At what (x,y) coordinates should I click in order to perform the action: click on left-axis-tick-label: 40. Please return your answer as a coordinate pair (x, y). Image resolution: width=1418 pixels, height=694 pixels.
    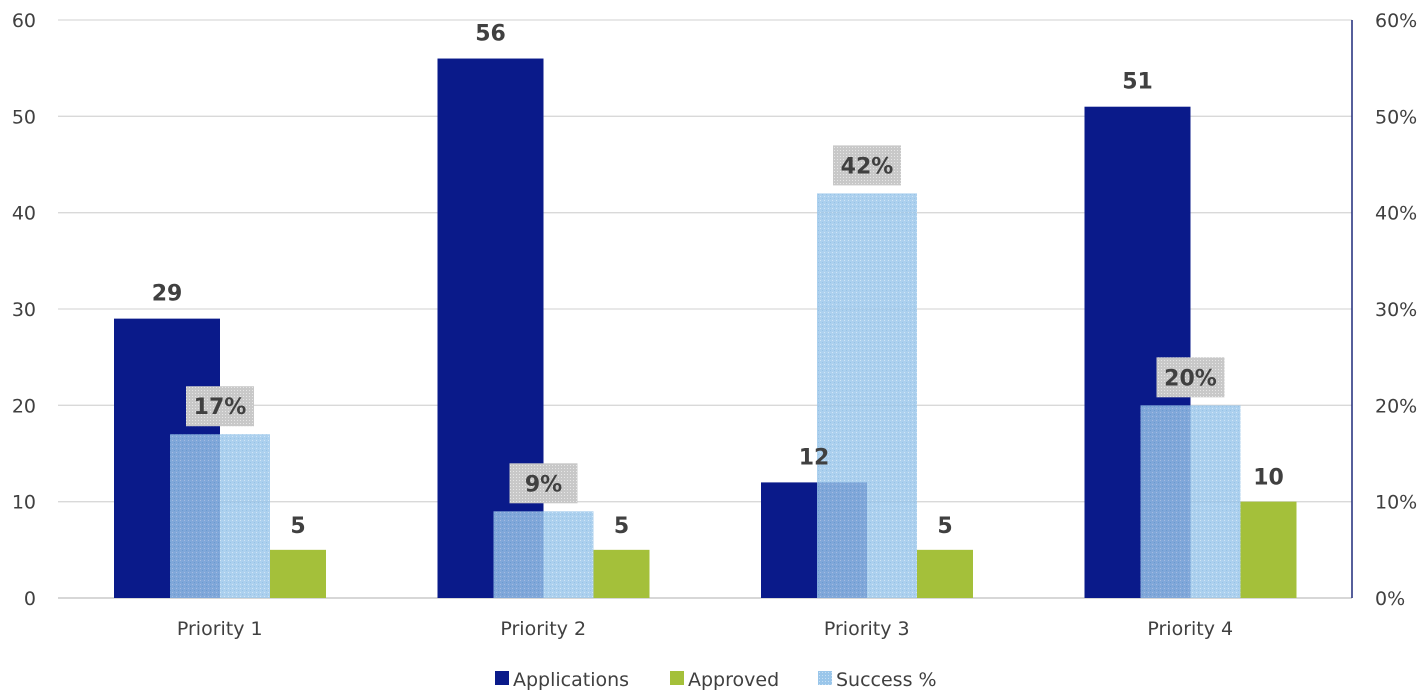
    Looking at the image, I should click on (24, 214).